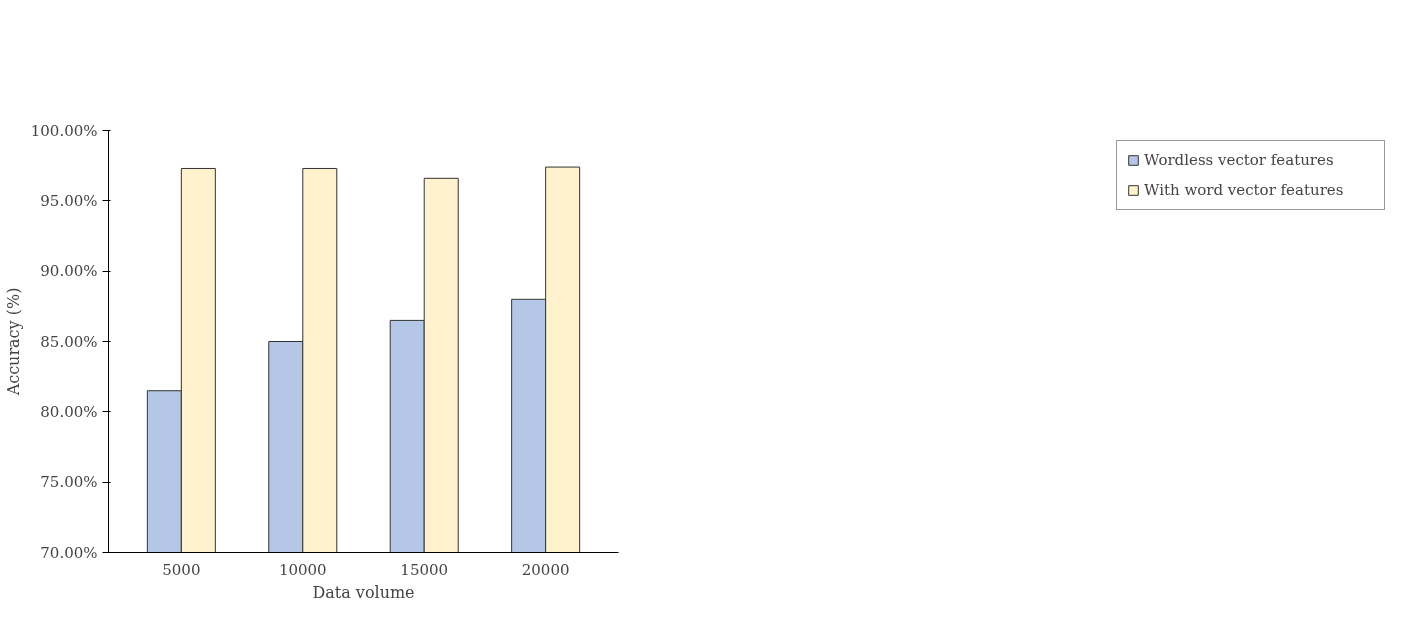 The height and width of the screenshot is (620, 1403). Describe the element at coordinates (1239, 160) in the screenshot. I see `legend-label: Wordless vector features` at that location.